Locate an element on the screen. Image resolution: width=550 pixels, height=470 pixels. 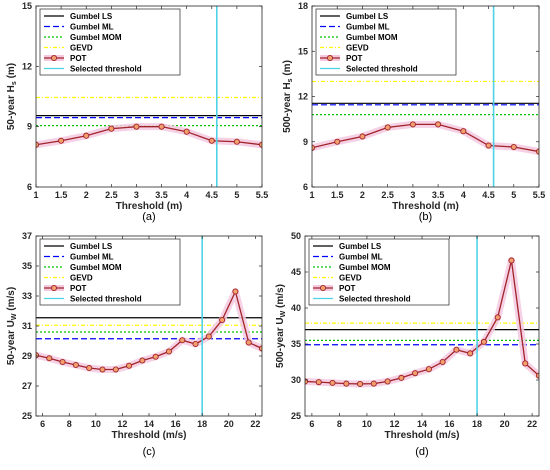
chart-a-legend-item-pot: POT is located at coordinates (65, 58).